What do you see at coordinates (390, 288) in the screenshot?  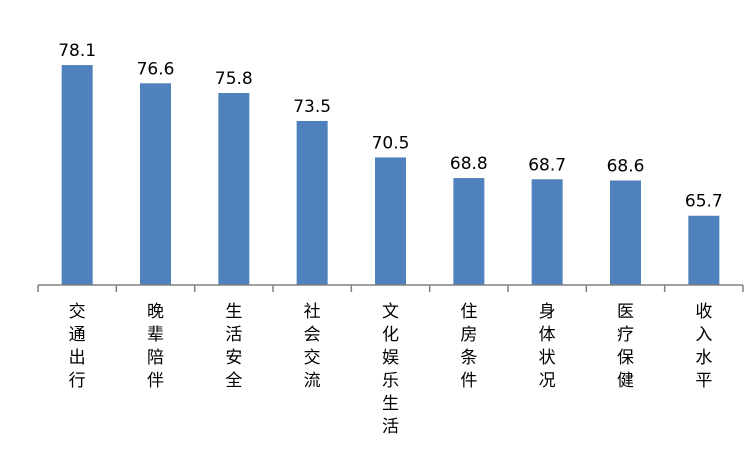 I see `x-axis-ticks` at bounding box center [390, 288].